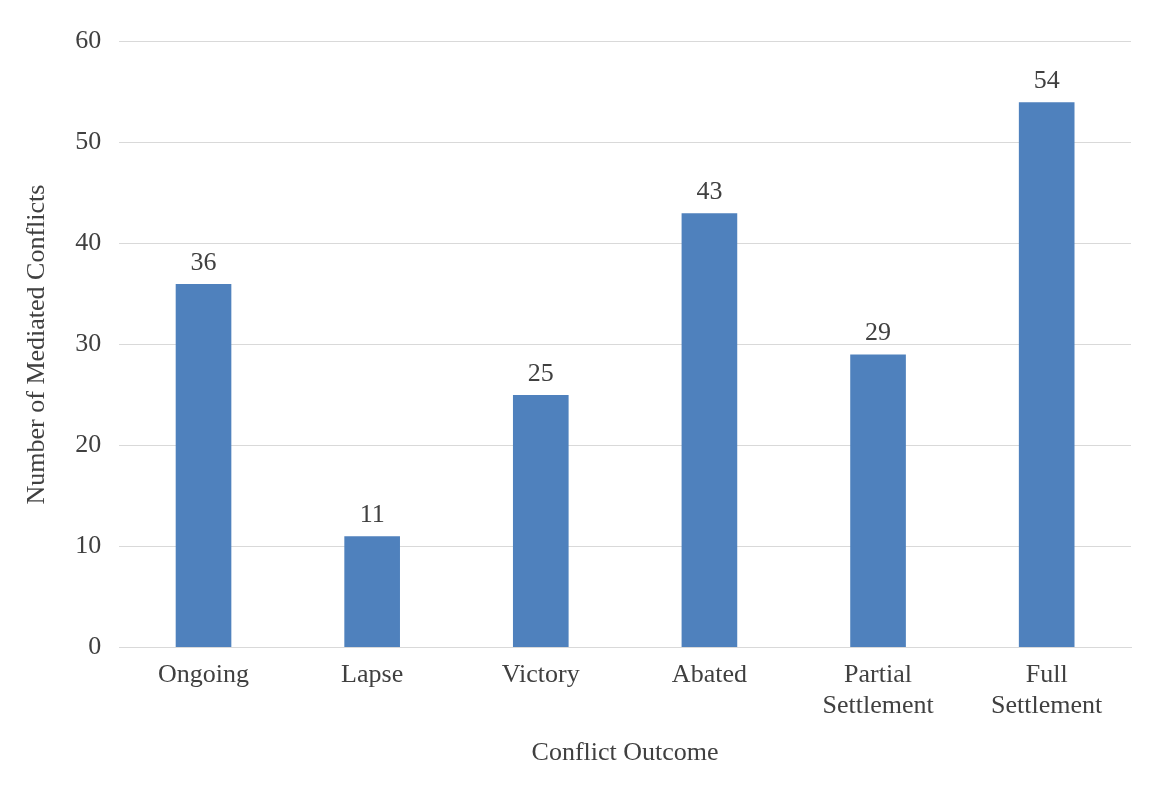 This screenshot has height=801, width=1159. Describe the element at coordinates (372, 514) in the screenshot. I see `data-label: 11` at that location.